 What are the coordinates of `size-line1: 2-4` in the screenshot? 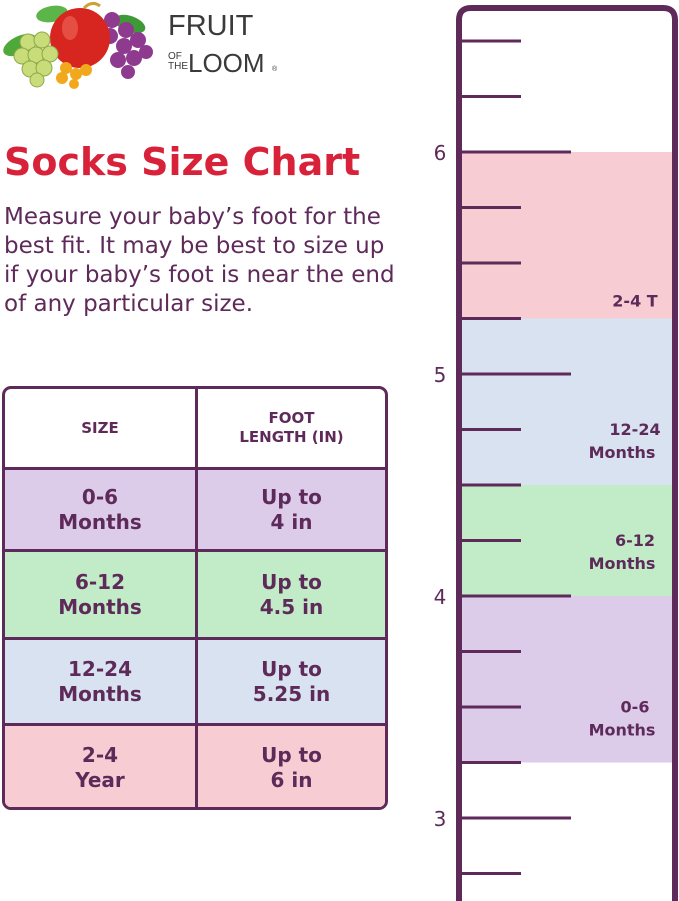 It's located at (100, 755).